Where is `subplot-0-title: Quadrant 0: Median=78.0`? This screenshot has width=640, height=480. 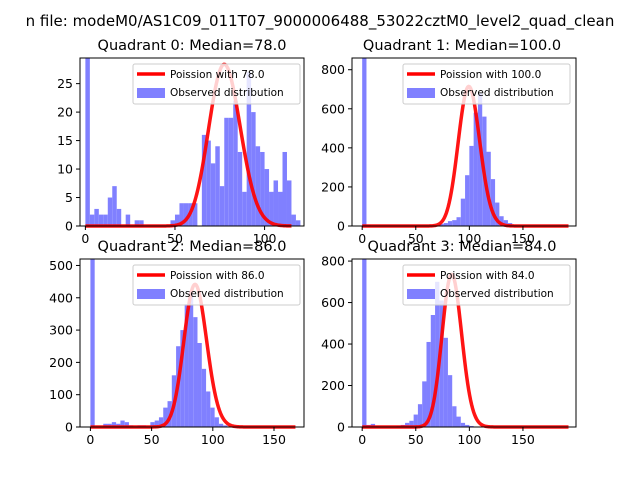
subplot-0-title: Quadrant 0: Median=78.0 is located at coordinates (192, 46).